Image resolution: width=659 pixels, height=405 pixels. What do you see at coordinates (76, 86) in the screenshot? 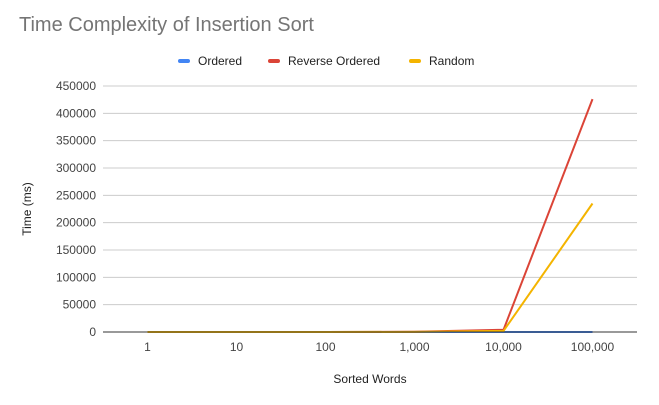
I see `y-tick-label: 450000` at bounding box center [76, 86].